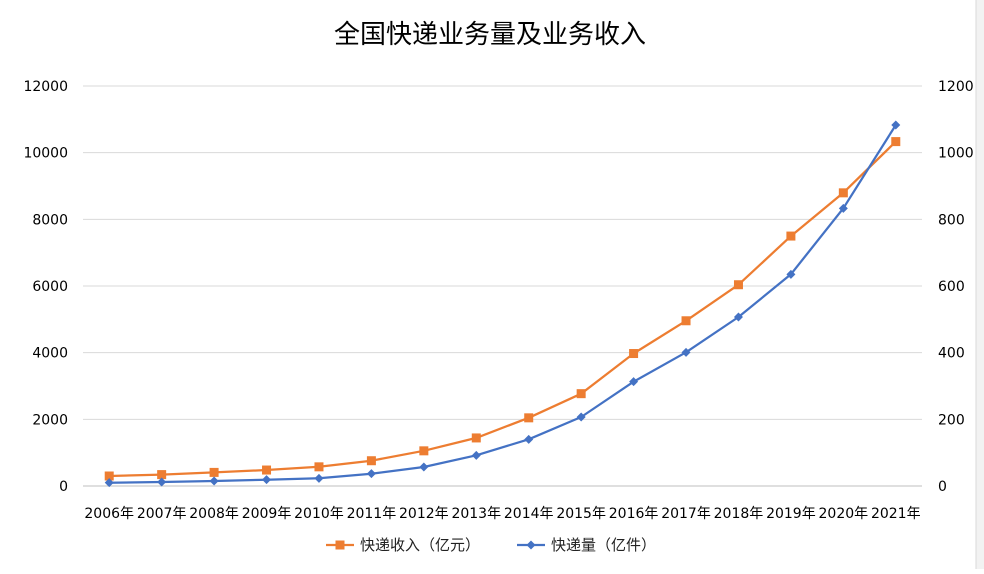 The width and height of the screenshot is (984, 574). What do you see at coordinates (634, 514) in the screenshot?
I see `x-tick-label: 2016年` at bounding box center [634, 514].